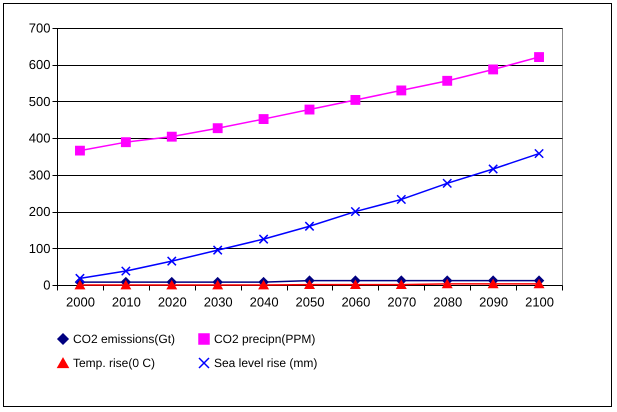  I want to click on x-tick-label: 2010, so click(126, 302).